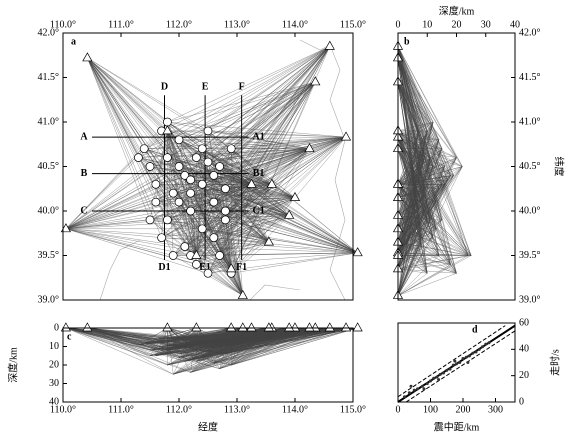 This screenshot has width=576, height=437. What do you see at coordinates (164, 87) in the screenshot?
I see `profile-label: D` at bounding box center [164, 87].